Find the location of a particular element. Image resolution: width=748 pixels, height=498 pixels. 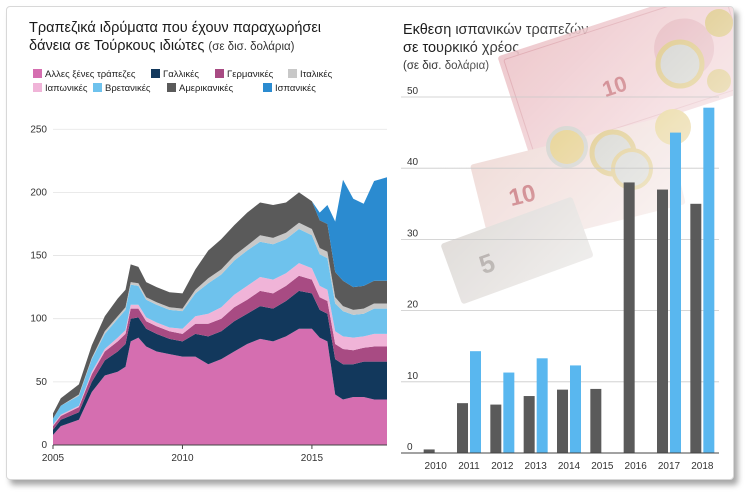

legend-label: Αλλες ξένες τράπεζες is located at coordinates (90, 74).